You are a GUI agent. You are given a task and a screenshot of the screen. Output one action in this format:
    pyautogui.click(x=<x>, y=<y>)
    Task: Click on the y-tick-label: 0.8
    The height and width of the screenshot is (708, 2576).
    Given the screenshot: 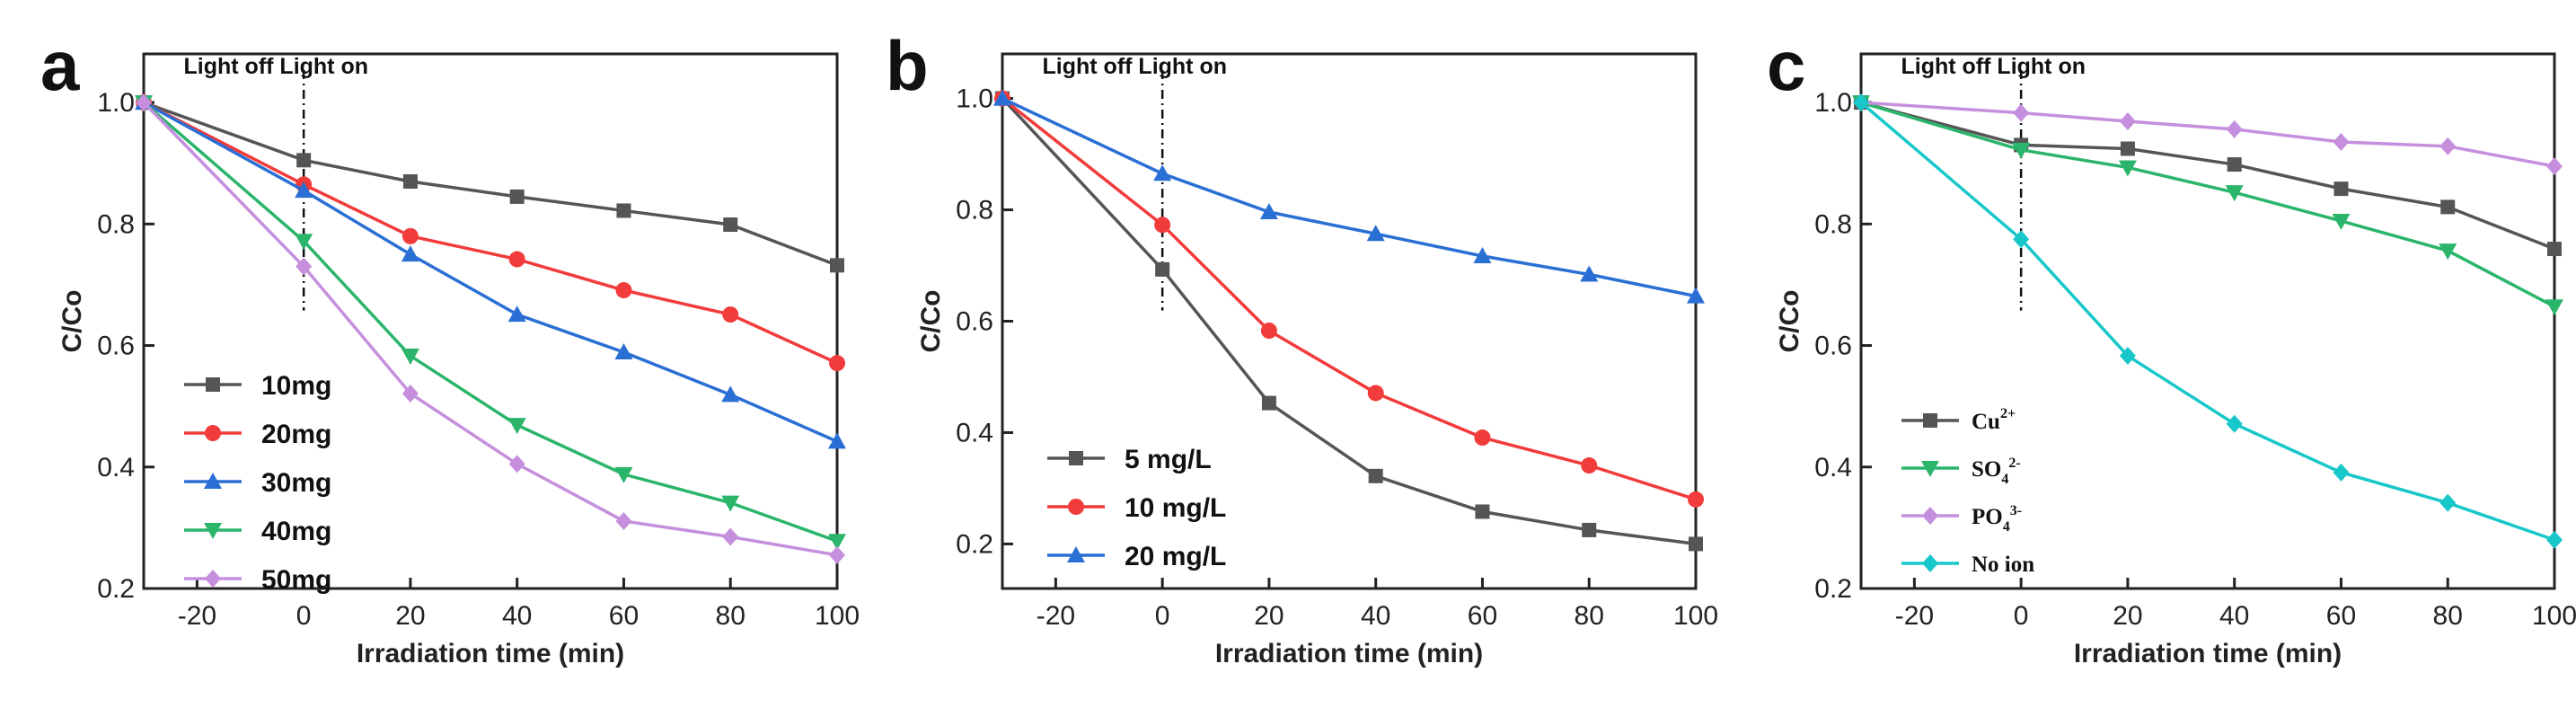 What is the action you would take?
    pyautogui.click(x=1833, y=224)
    